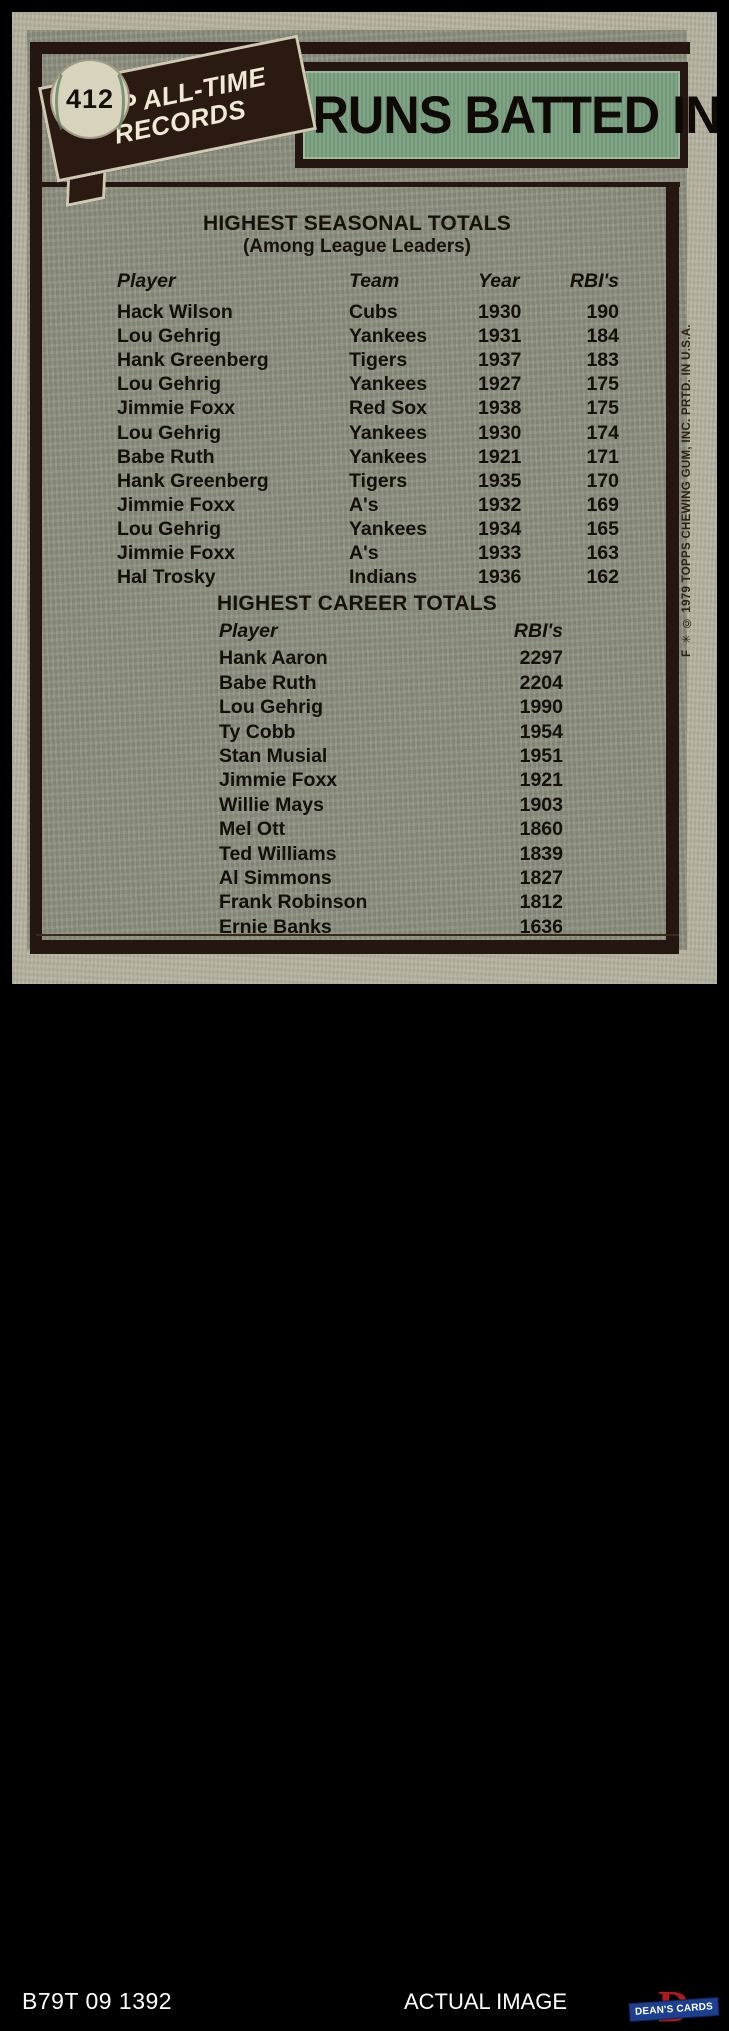 The image size is (729, 2031). I want to click on career-col-player: Player, so click(248, 631).